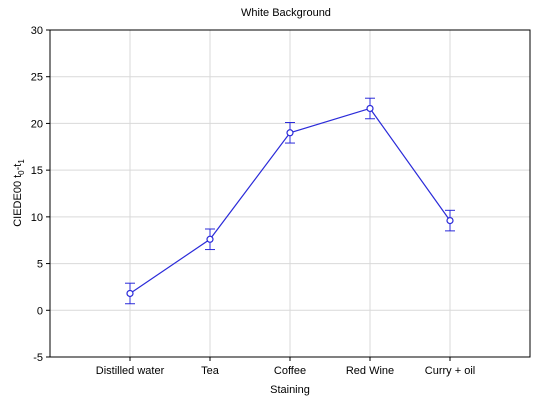  Describe the element at coordinates (290, 390) in the screenshot. I see `x-axis-label: Staining` at that location.